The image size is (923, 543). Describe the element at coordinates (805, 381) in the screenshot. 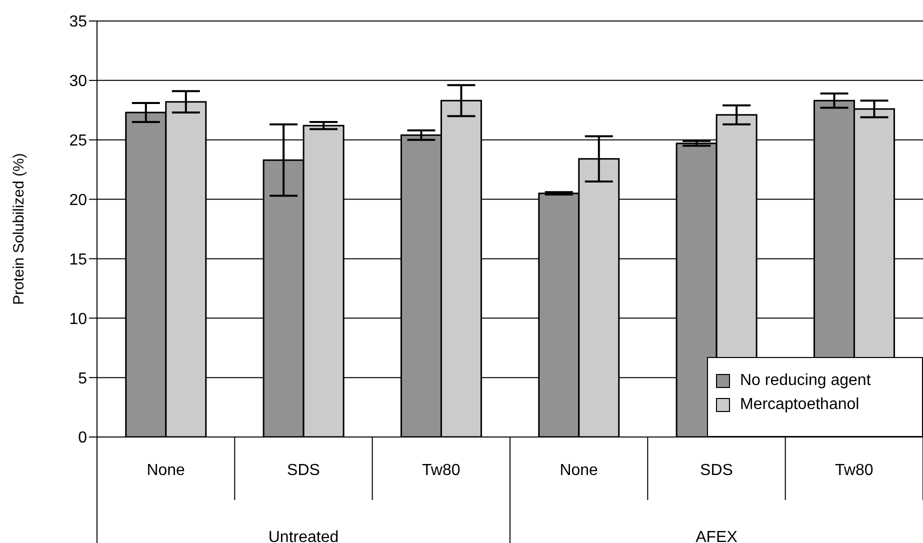

I see `legend-label: No reducing agent` at that location.